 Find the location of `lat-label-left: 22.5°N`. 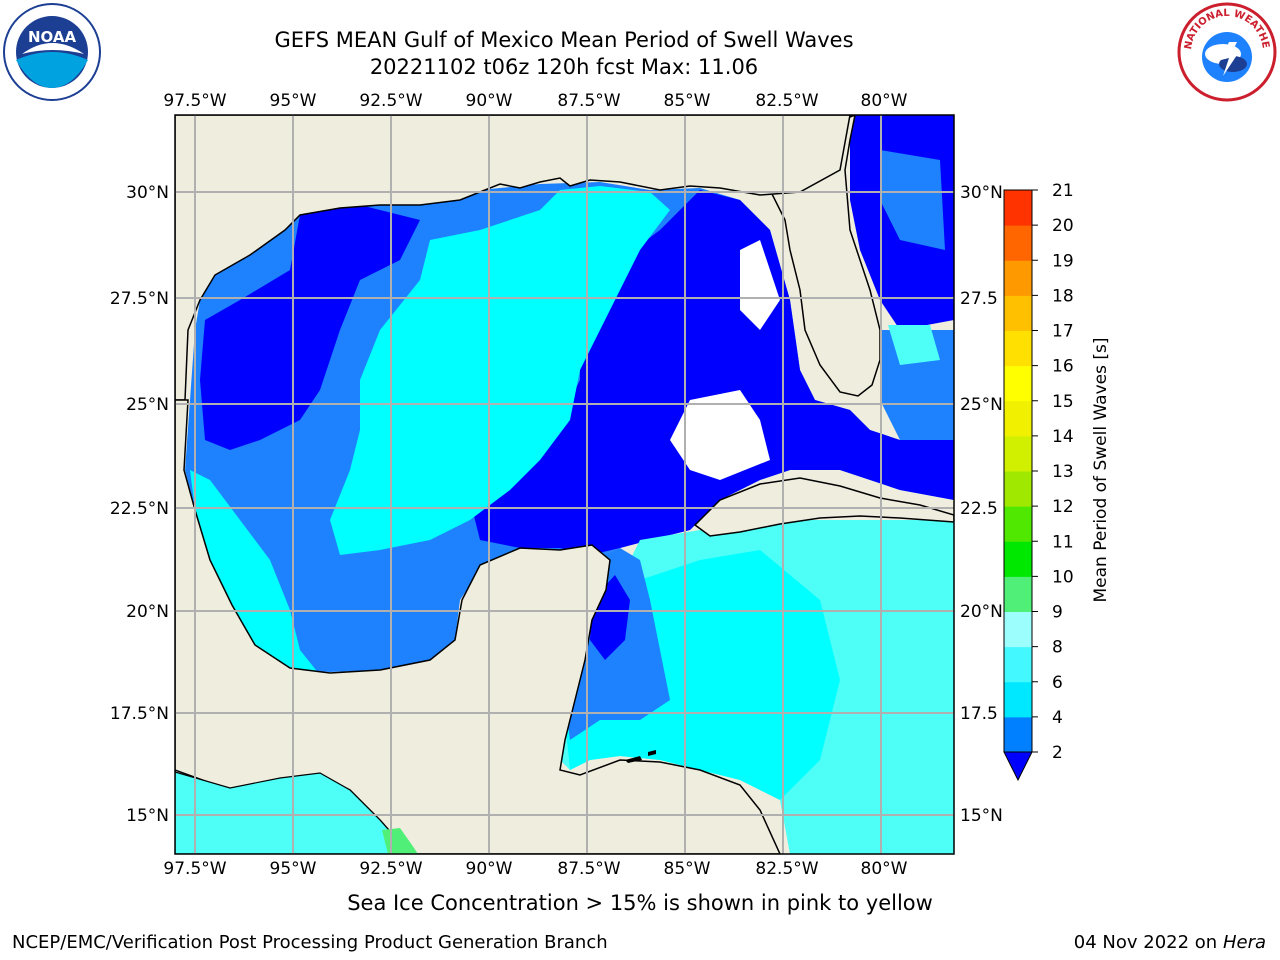

lat-label-left: 22.5°N is located at coordinates (139, 509).